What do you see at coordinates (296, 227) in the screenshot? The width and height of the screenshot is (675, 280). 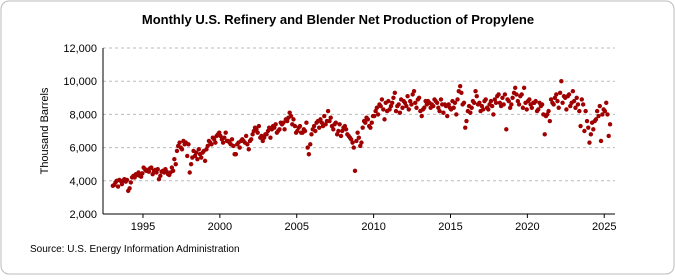 I see `x-tick-label: 2005` at bounding box center [296, 227].